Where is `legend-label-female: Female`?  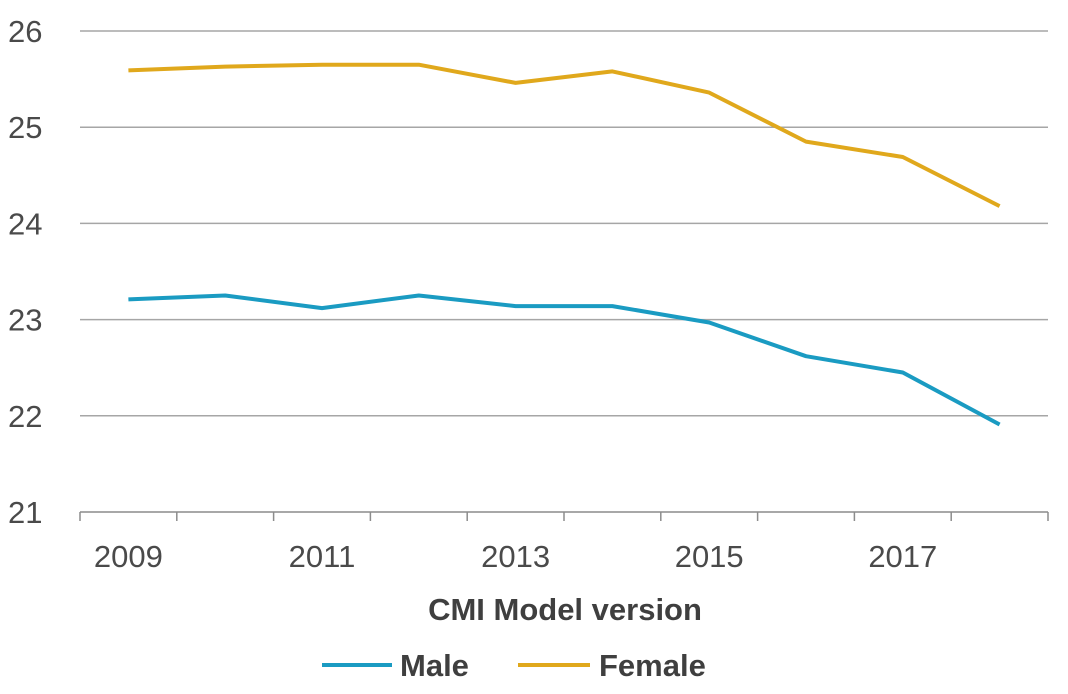 legend-label-female: Female is located at coordinates (652, 665).